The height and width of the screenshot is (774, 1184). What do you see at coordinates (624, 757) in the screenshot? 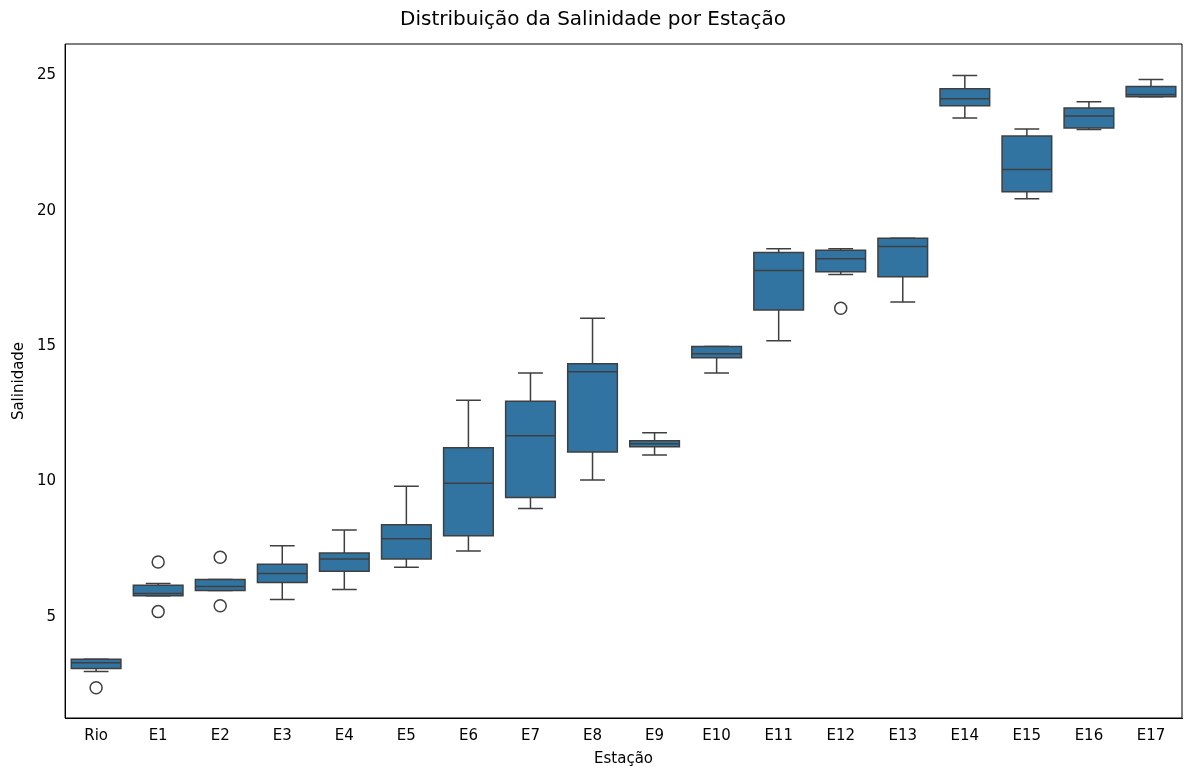
I see `x-axis-title: Estação` at bounding box center [624, 757].